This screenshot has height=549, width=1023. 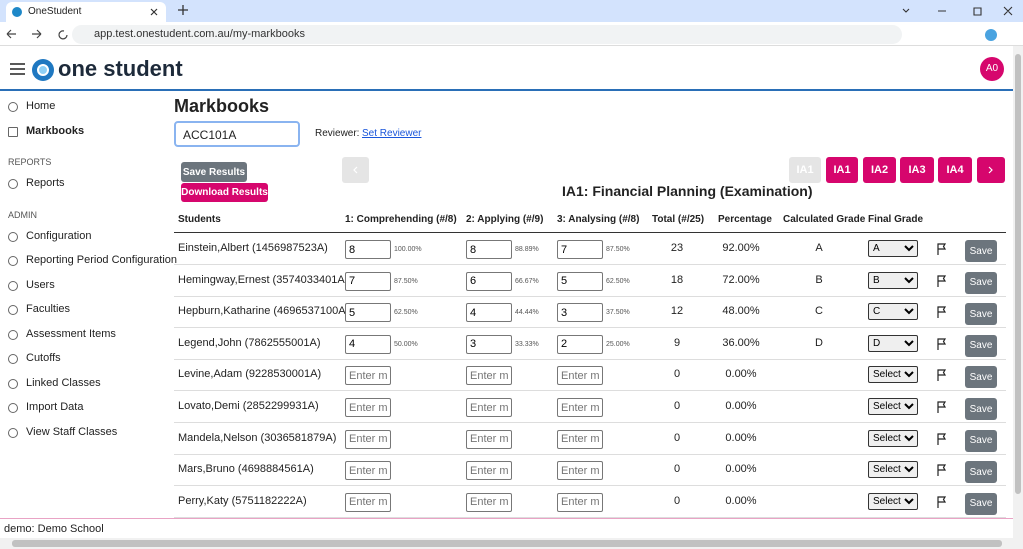 What do you see at coordinates (41, 106) in the screenshot?
I see `nav-item: Home` at bounding box center [41, 106].